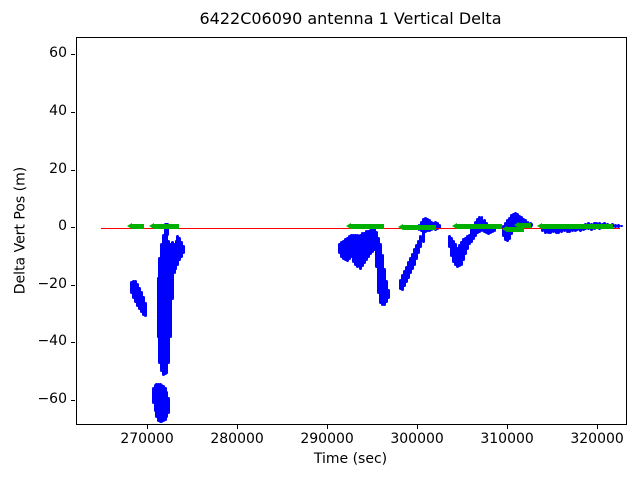 The height and width of the screenshot is (480, 640). I want to click on x-axis-label: Time (sec), so click(350, 459).